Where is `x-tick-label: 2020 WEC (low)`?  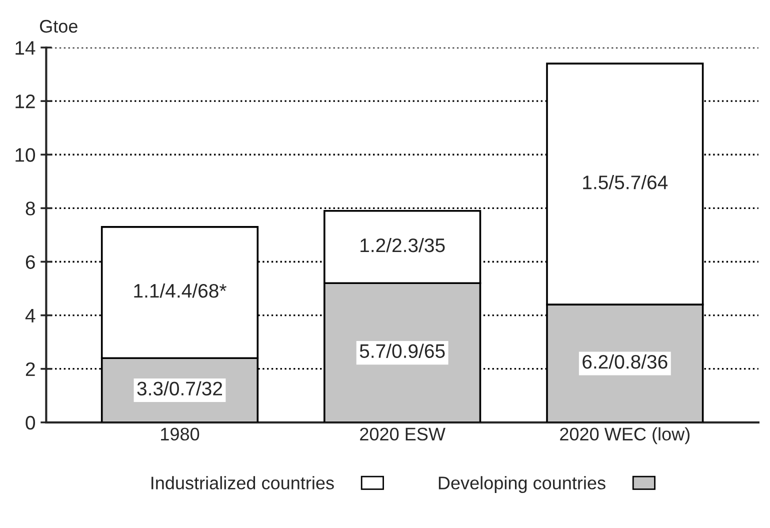
x-tick-label: 2020 WEC (low) is located at coordinates (625, 435).